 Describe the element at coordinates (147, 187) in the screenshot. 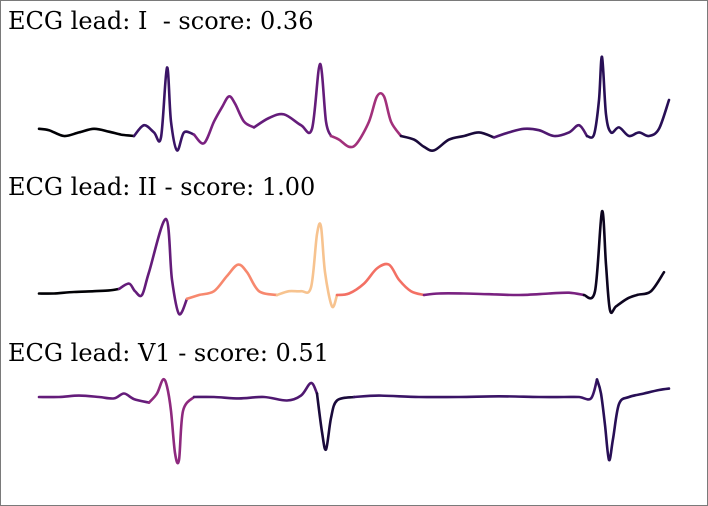

I see `title-lead: II` at that location.